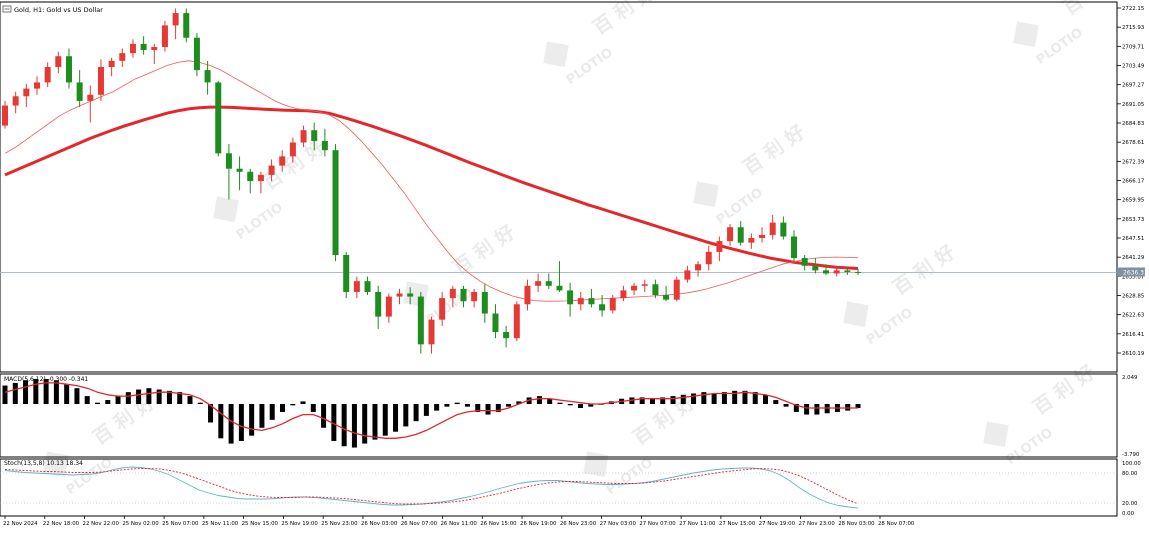  I want to click on time-tick-label: 25 Nov 07:00, so click(180, 524).